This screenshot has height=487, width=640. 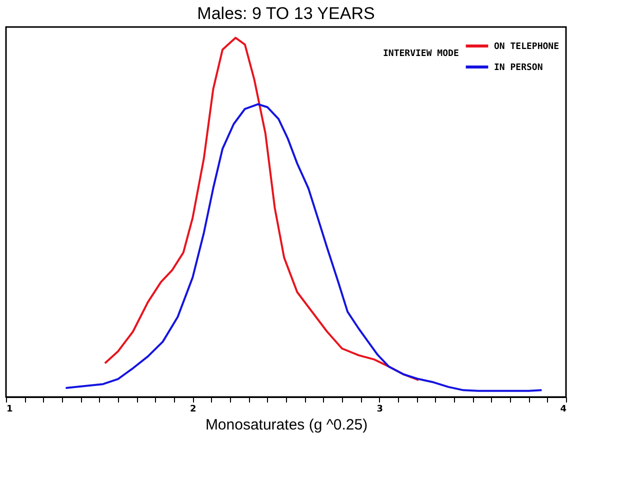 I want to click on x-axis-title: Monosaturates (g ^0.25), so click(x=286, y=425).